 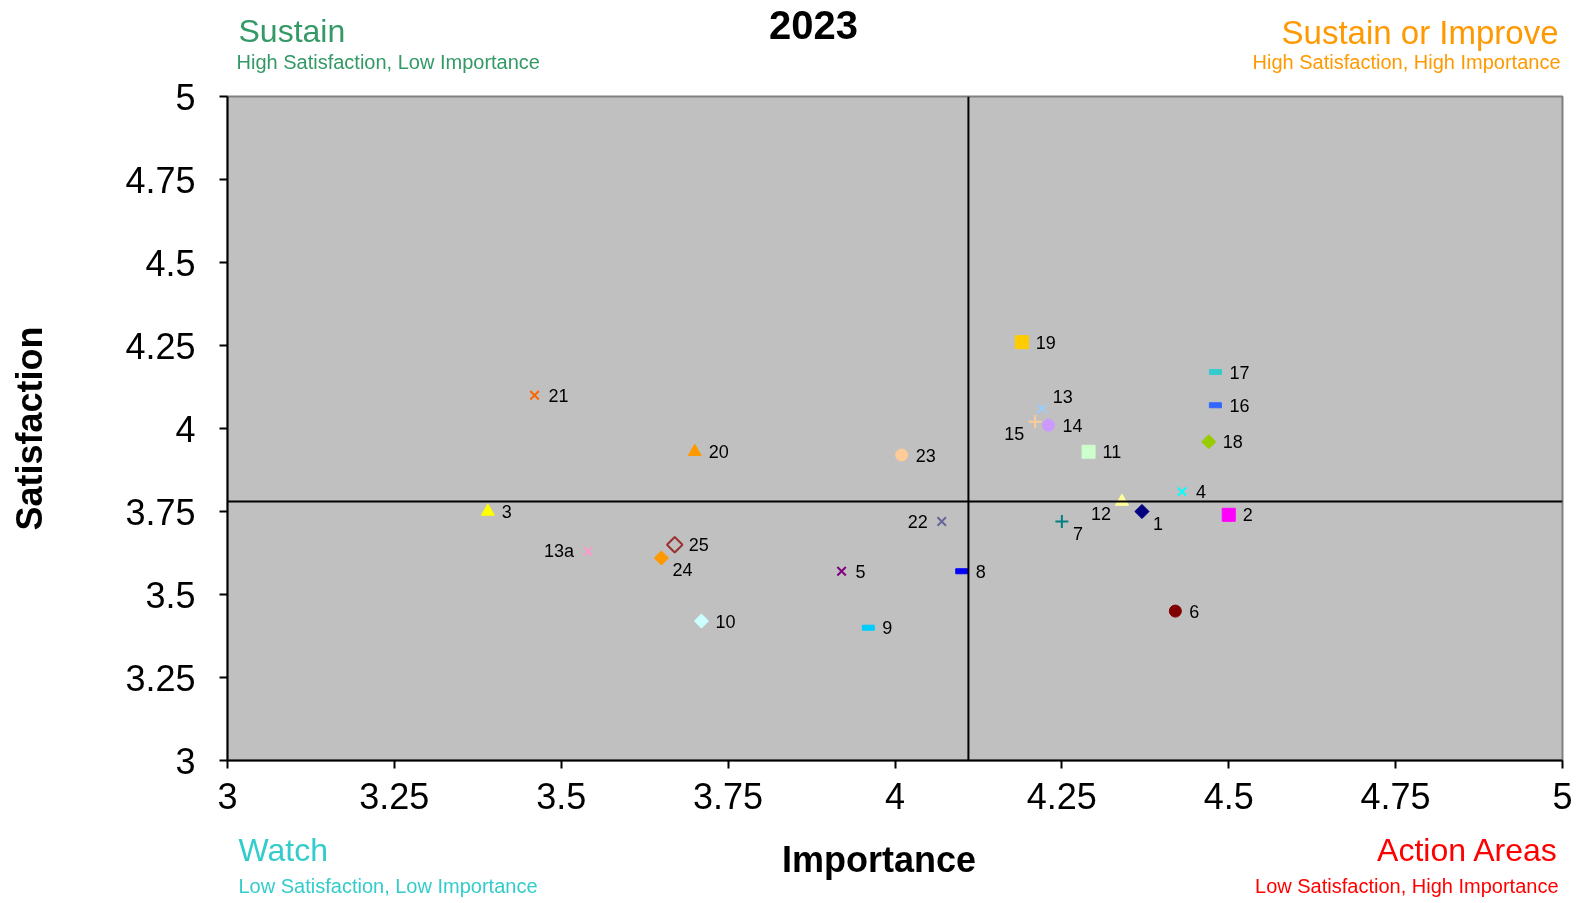 What do you see at coordinates (980, 571) in the screenshot?
I see `series-label: 8` at bounding box center [980, 571].